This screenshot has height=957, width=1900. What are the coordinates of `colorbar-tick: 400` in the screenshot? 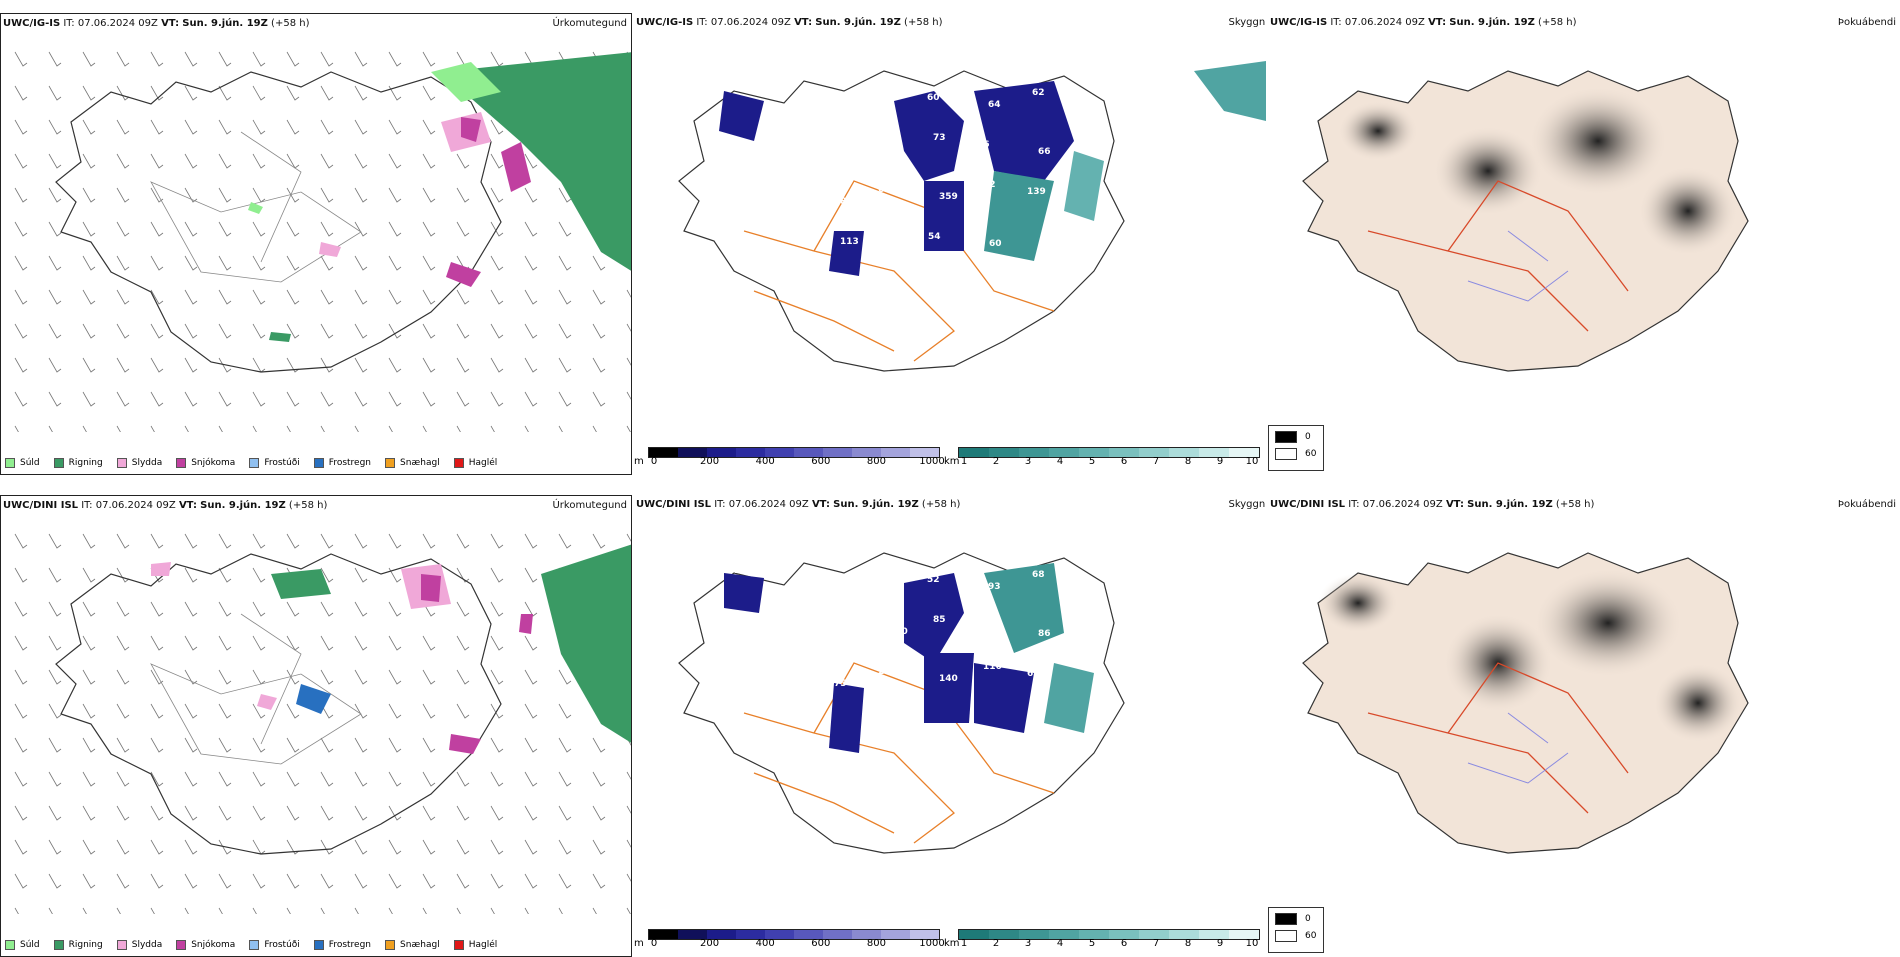 It's located at (765, 943).